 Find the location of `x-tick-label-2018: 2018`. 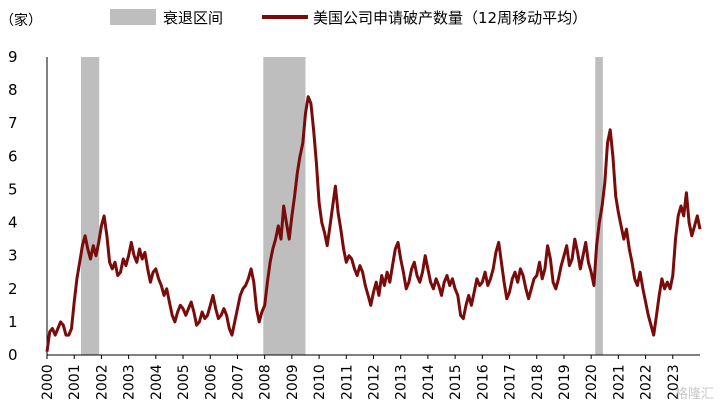

x-tick-label-2018: 2018 is located at coordinates (538, 382).